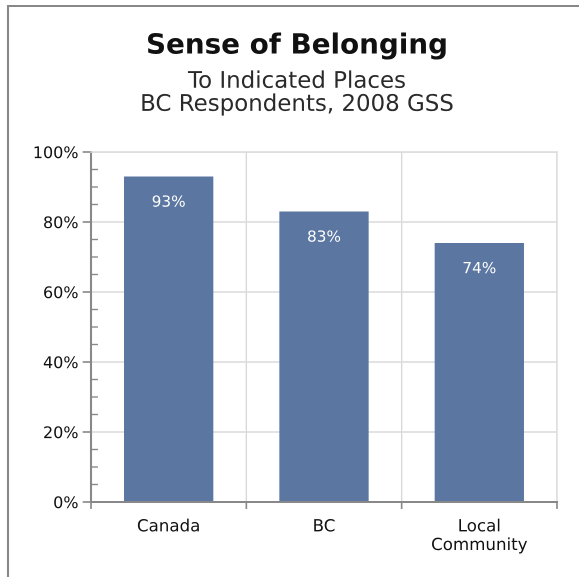  Describe the element at coordinates (480, 536) in the screenshot. I see `x-tick-label: Local Community` at that location.